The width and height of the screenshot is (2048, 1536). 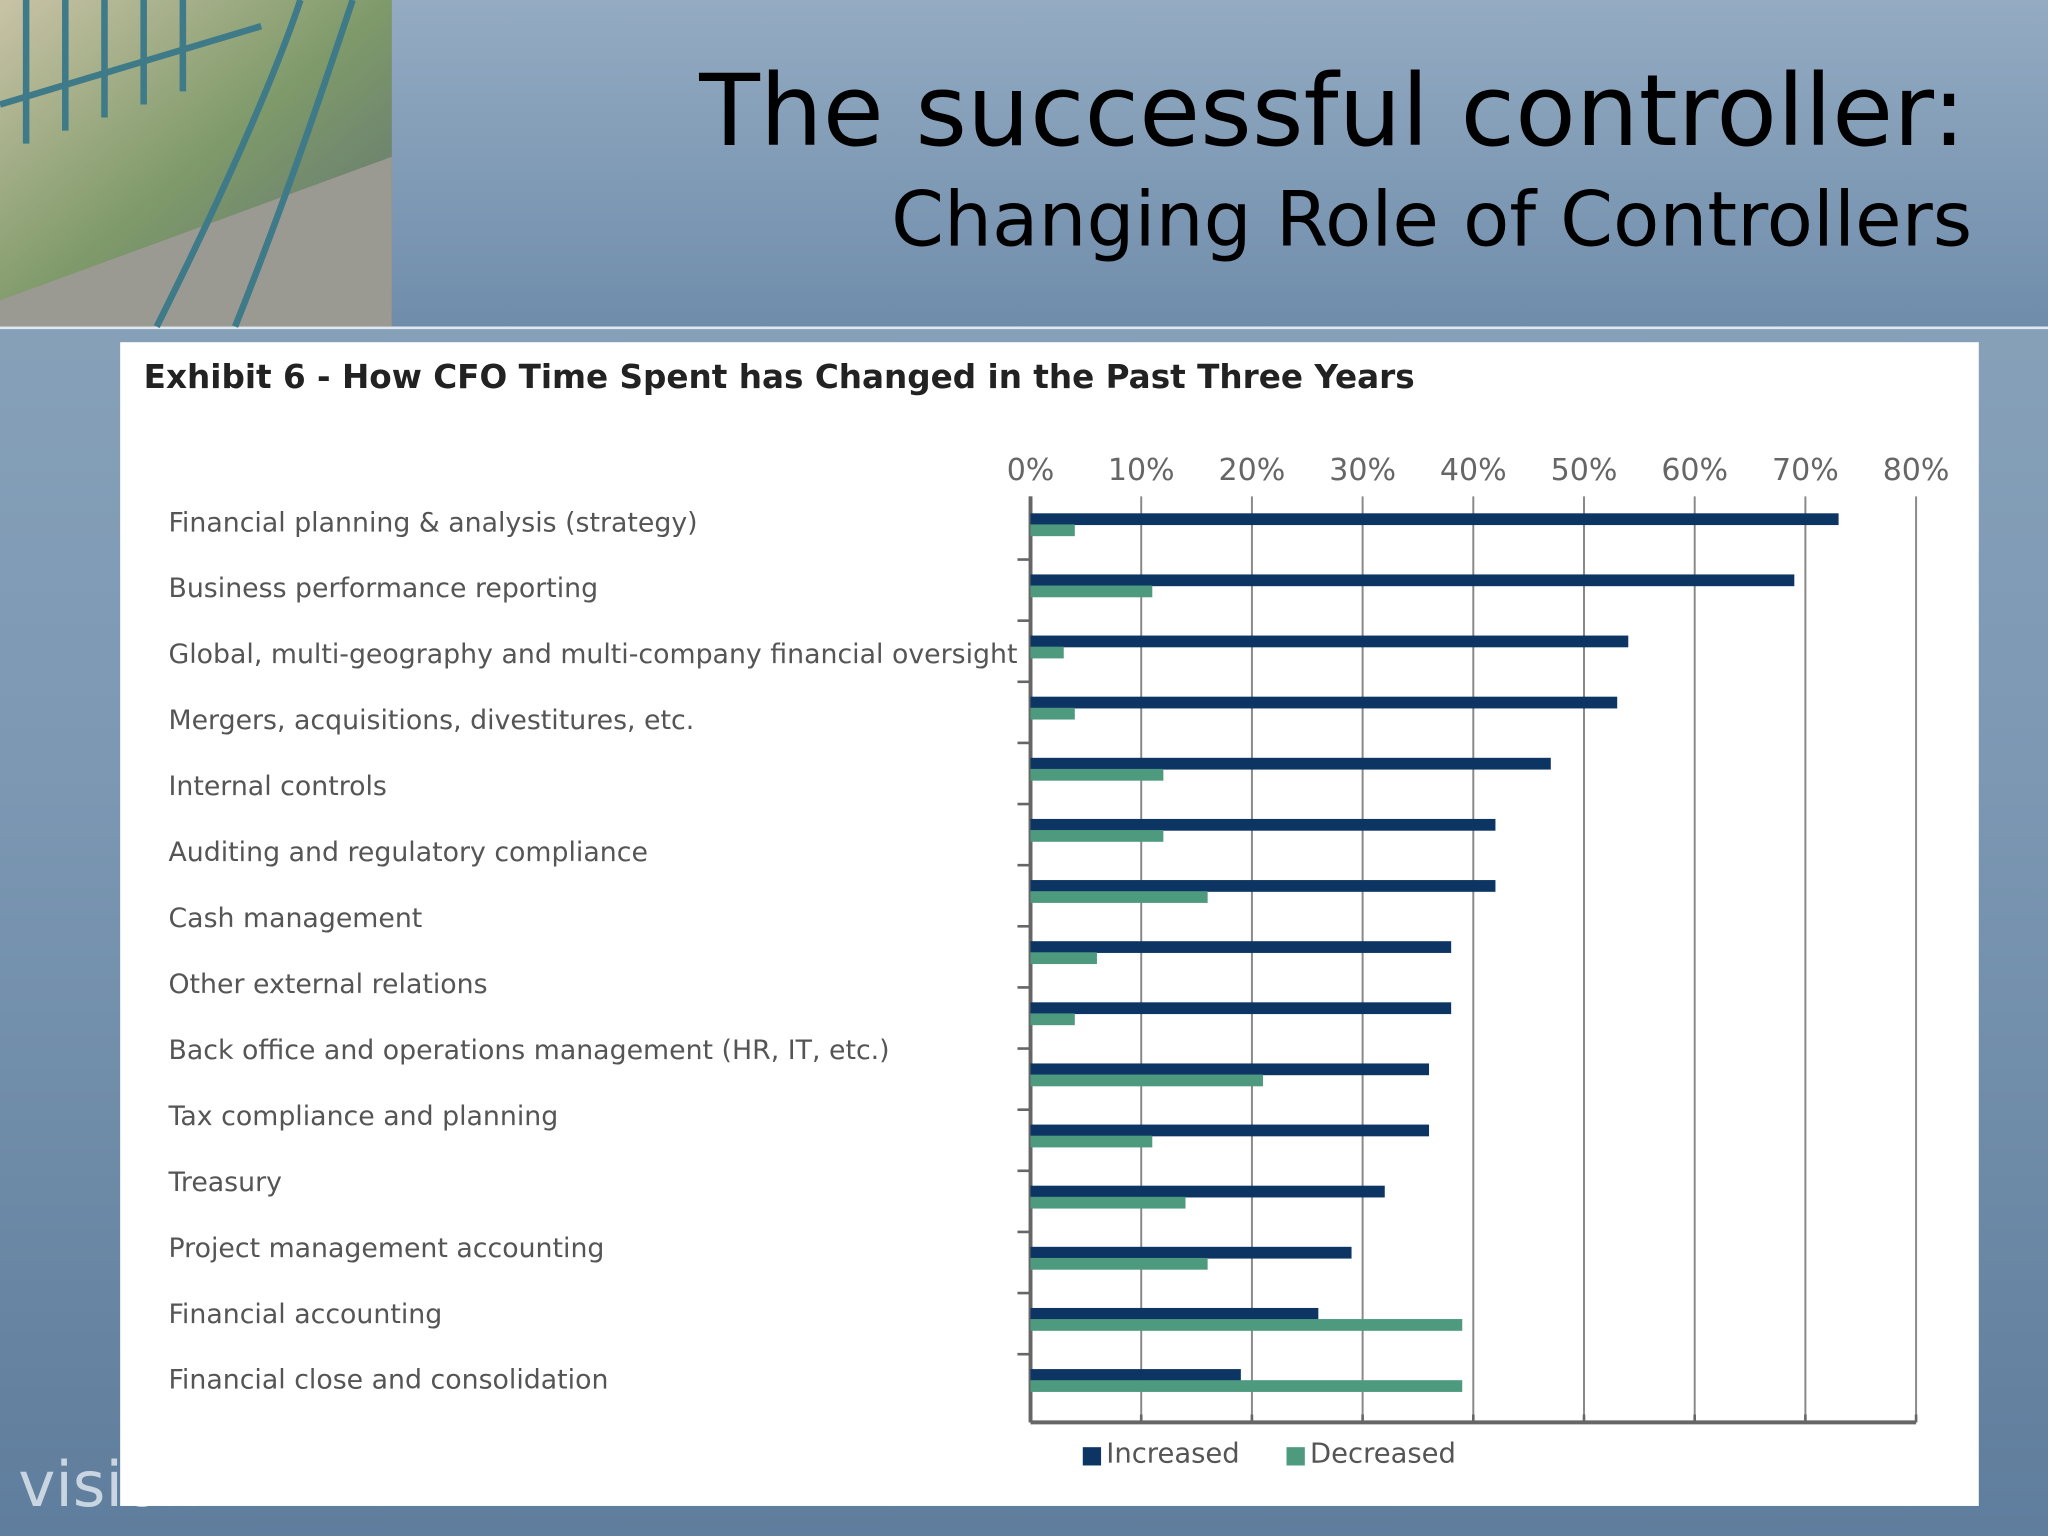 What do you see at coordinates (432, 522) in the screenshot?
I see `y-tick-label: Financial planning & analysis (strategy)` at bounding box center [432, 522].